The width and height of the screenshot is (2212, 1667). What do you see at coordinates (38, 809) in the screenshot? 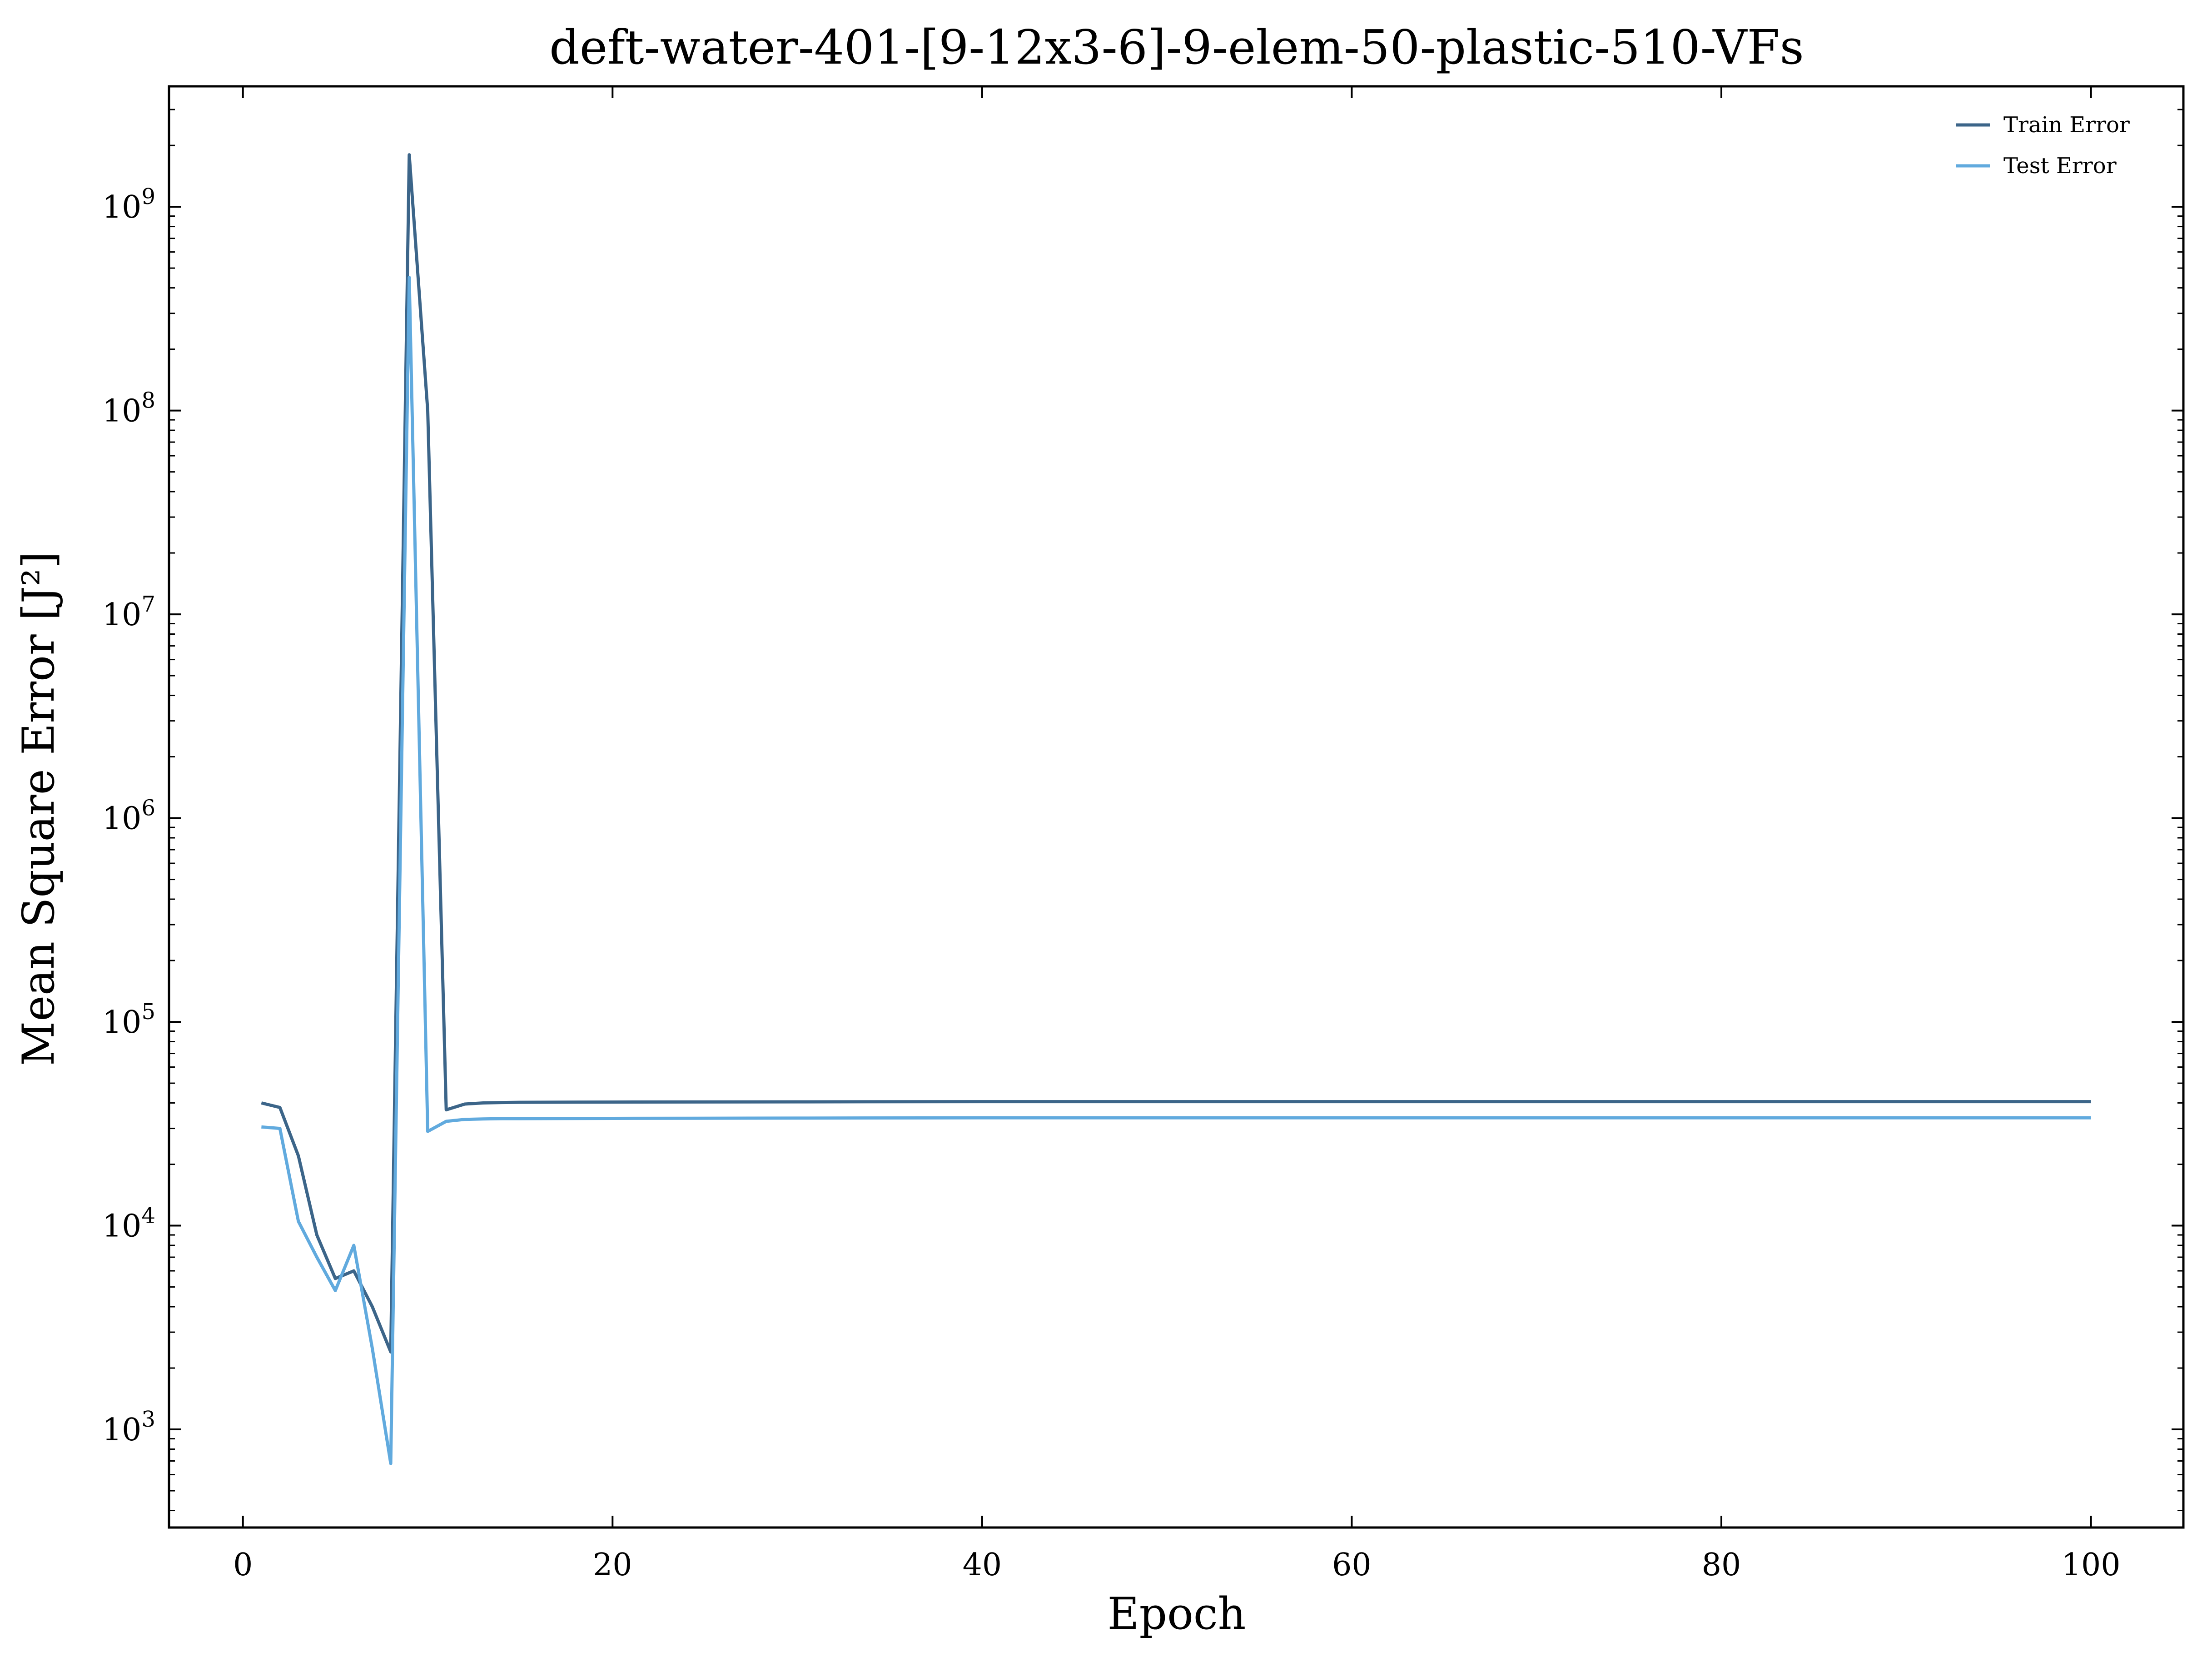
I see `y-axis-label: Mean Square Error [J²]` at bounding box center [38, 809].